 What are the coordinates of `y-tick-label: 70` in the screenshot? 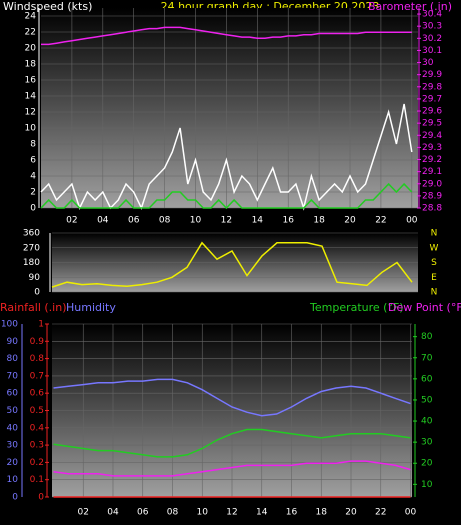 It's located at (13, 376).